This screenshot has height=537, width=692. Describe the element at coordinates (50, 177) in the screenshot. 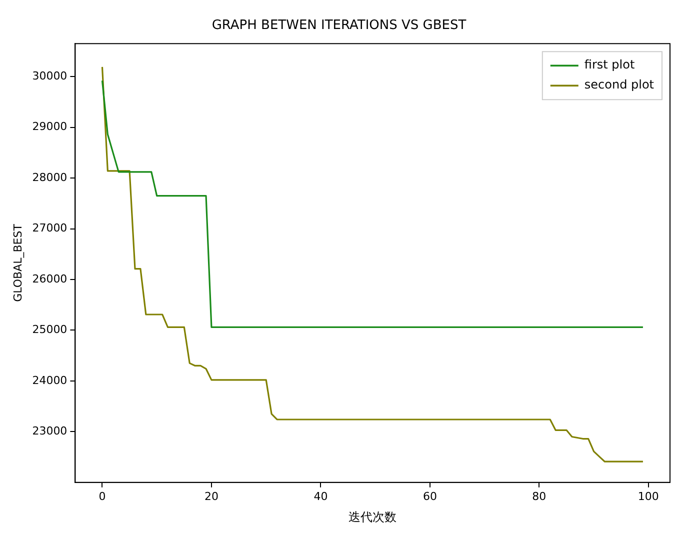

I see `y-tick-label: 28000` at that location.